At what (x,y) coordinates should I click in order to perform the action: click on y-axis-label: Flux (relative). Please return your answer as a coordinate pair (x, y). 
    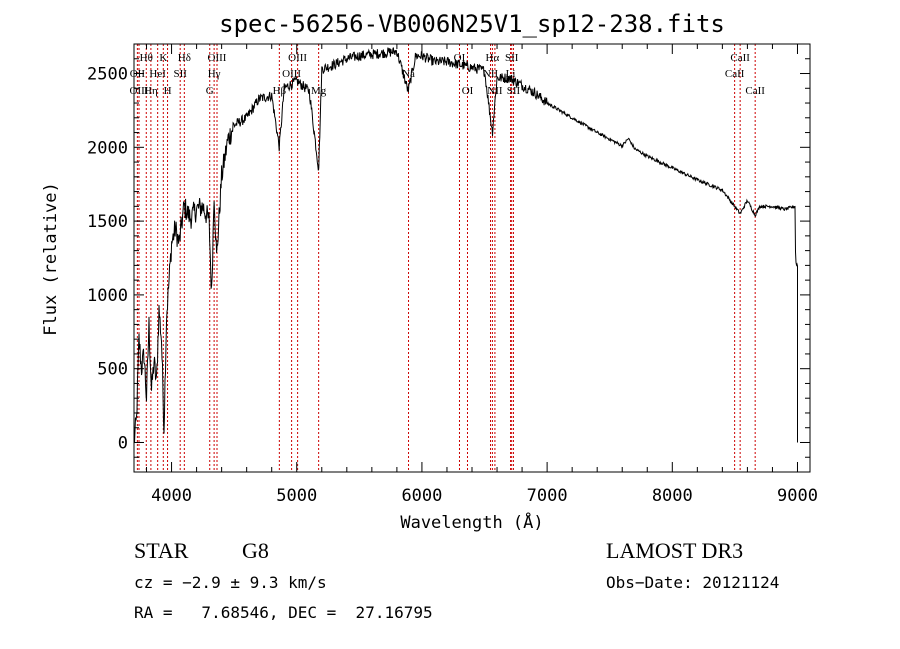
    Looking at the image, I should click on (51, 259).